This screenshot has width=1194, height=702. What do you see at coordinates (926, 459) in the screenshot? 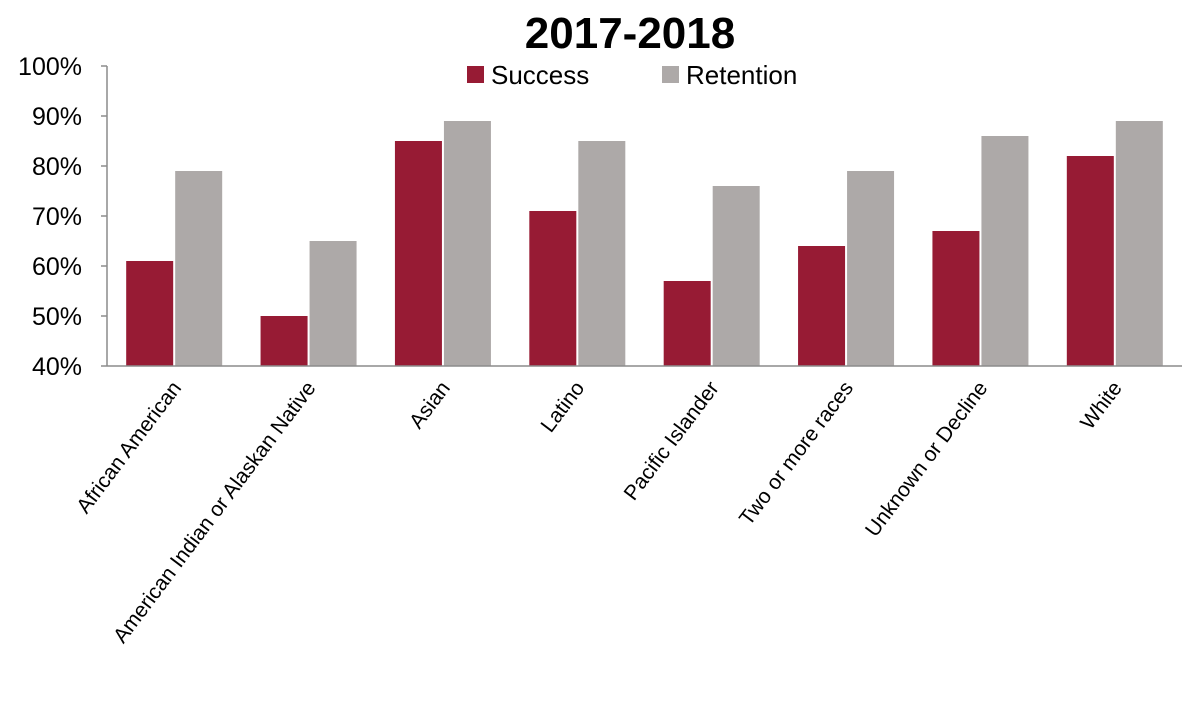
I see `x-category-label: Unknown or Decline` at bounding box center [926, 459].